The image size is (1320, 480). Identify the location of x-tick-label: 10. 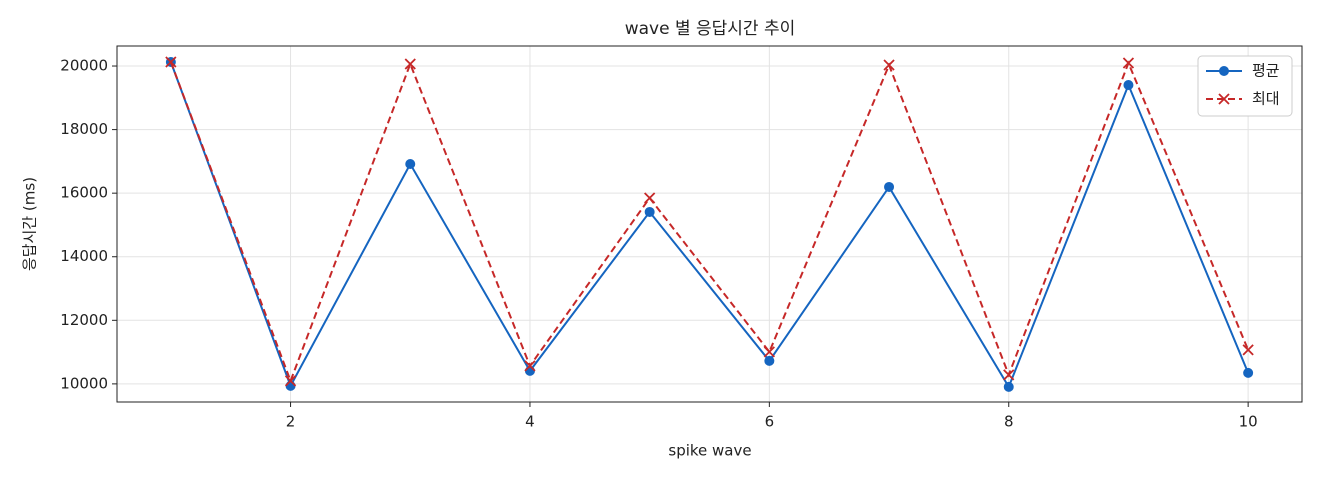
(1248, 422).